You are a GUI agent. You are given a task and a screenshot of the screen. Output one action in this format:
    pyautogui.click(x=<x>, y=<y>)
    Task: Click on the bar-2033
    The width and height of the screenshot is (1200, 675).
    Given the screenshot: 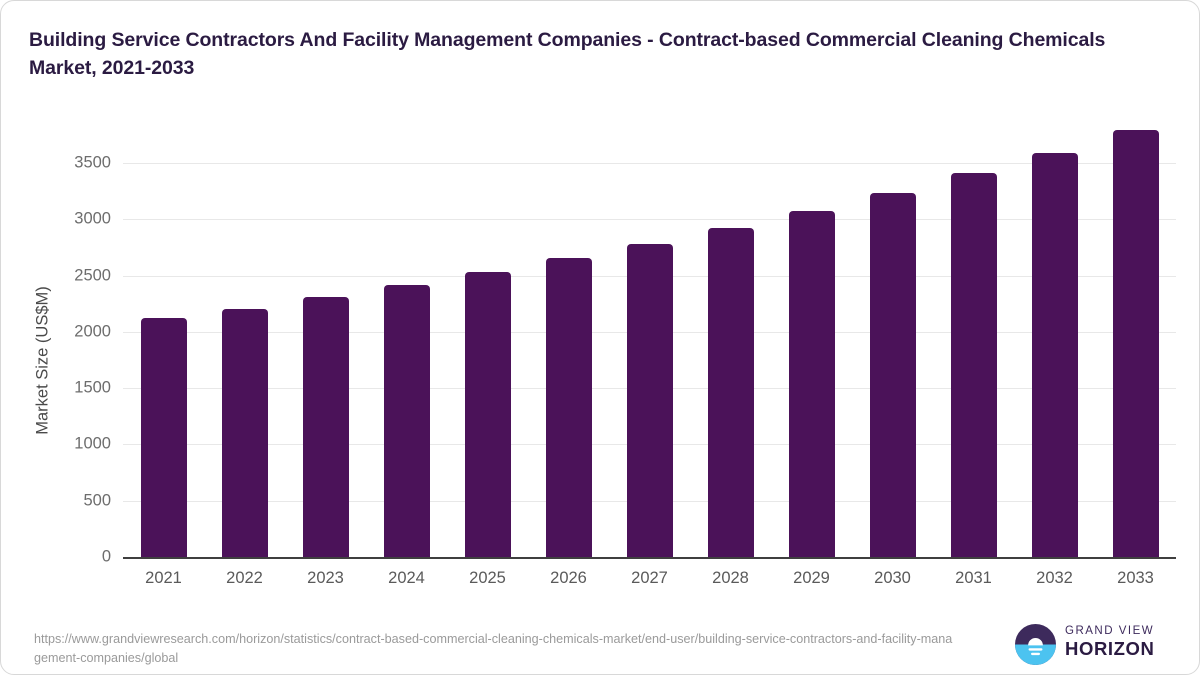 What is the action you would take?
    pyautogui.click(x=1135, y=343)
    